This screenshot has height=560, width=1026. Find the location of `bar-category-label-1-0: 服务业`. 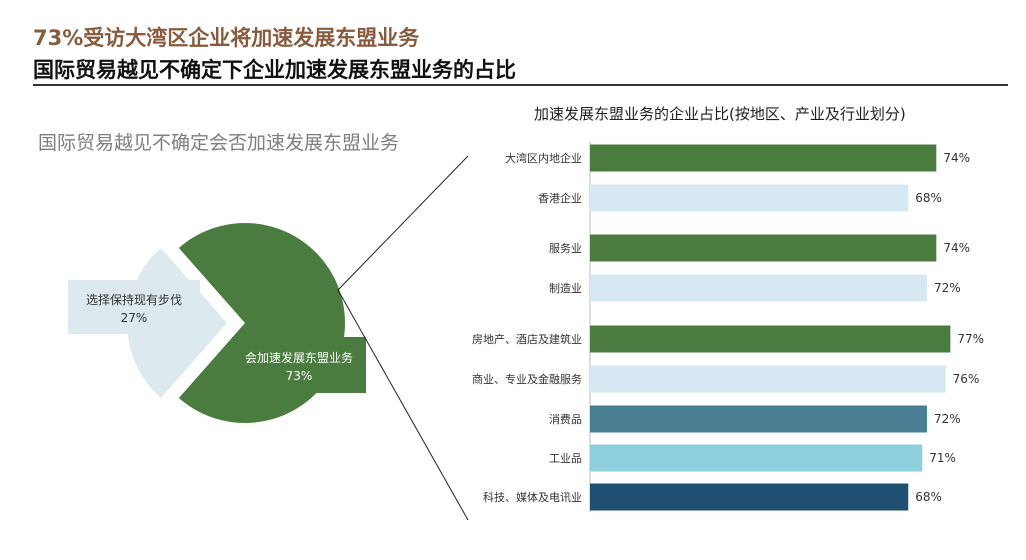

bar-category-label-1-0: 服务业 is located at coordinates (565, 248).